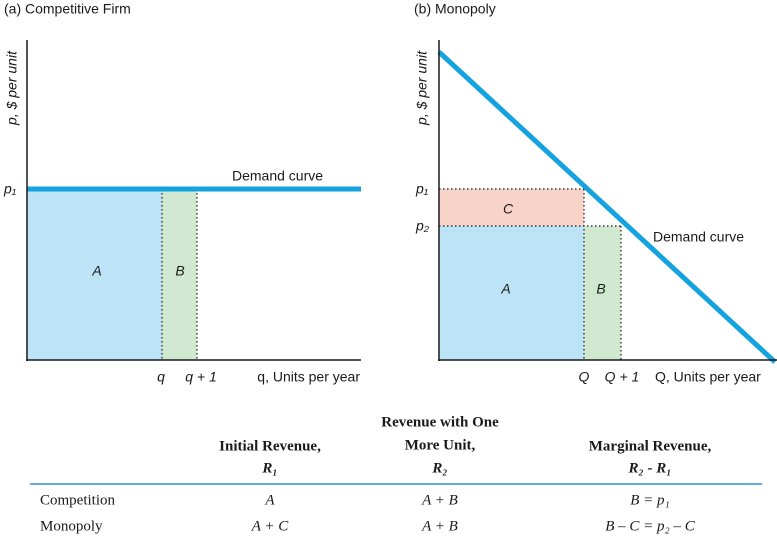  Describe the element at coordinates (622, 377) in the screenshot. I see `x-tick-label: Q + 1` at that location.